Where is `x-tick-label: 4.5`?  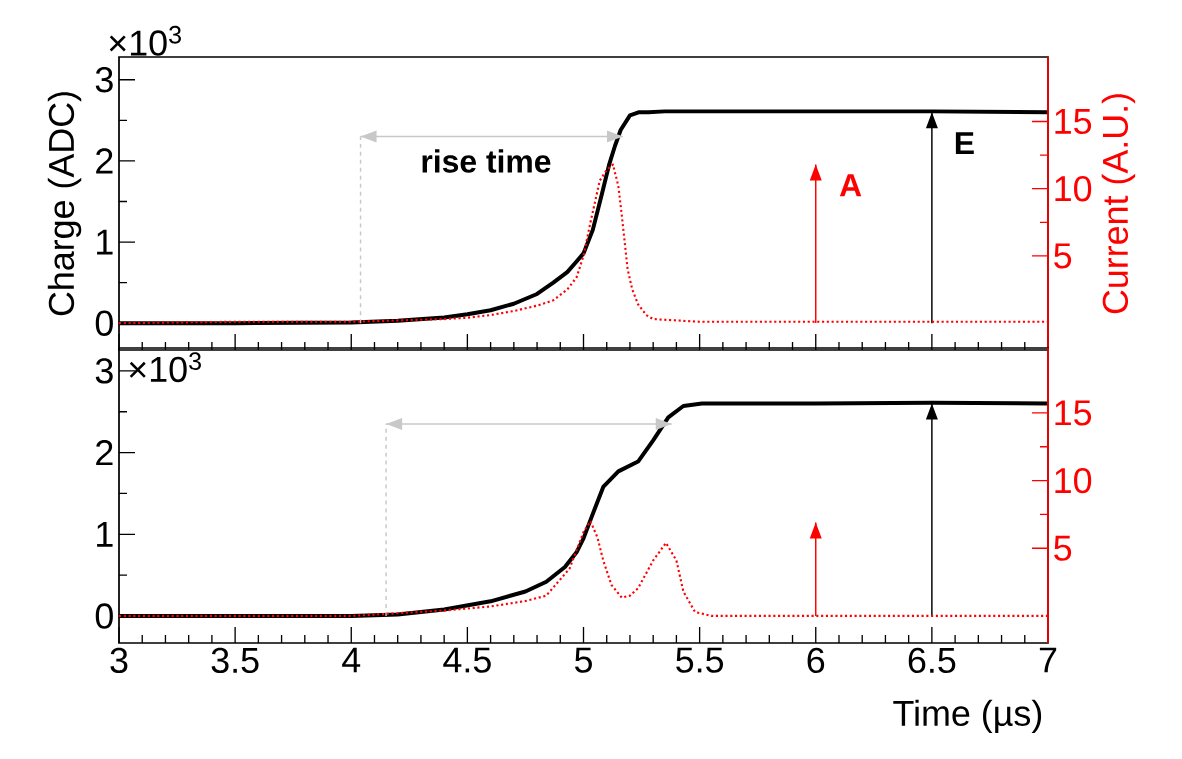 x-tick-label: 4.5 is located at coordinates (467, 660).